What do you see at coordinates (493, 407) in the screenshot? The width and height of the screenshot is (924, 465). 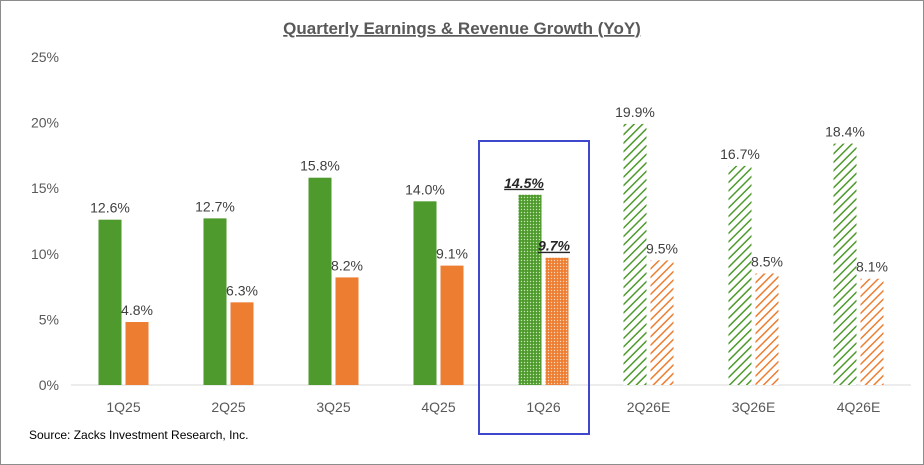 I see `x-axis: 1Q25 2Q25 3Q25 4Q25 1Q26 2Q26E 3Q26E 4Q26E` at bounding box center [493, 407].